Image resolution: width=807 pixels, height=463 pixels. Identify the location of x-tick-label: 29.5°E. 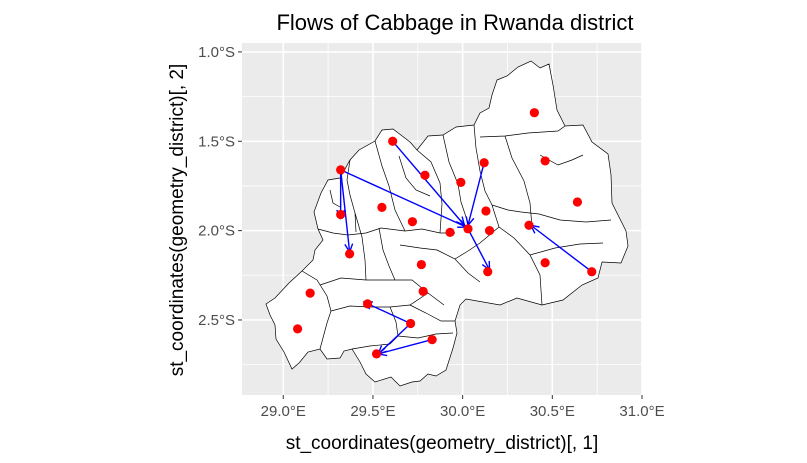
(372, 411).